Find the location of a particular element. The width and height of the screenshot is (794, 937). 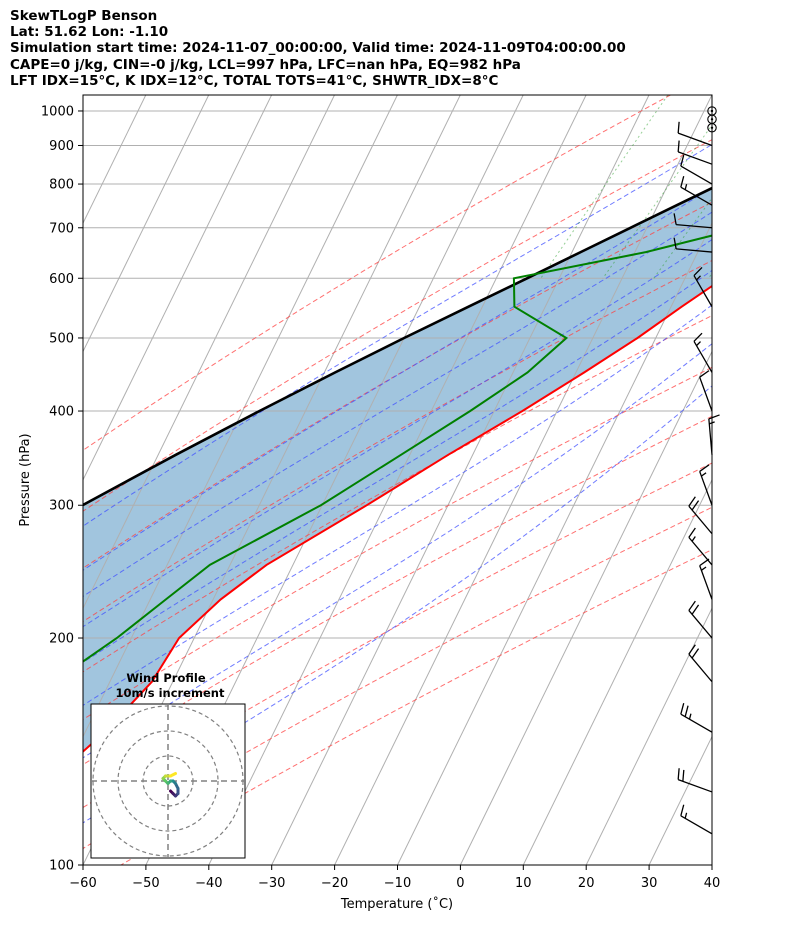

y-tick-label: 300 is located at coordinates (61, 506).